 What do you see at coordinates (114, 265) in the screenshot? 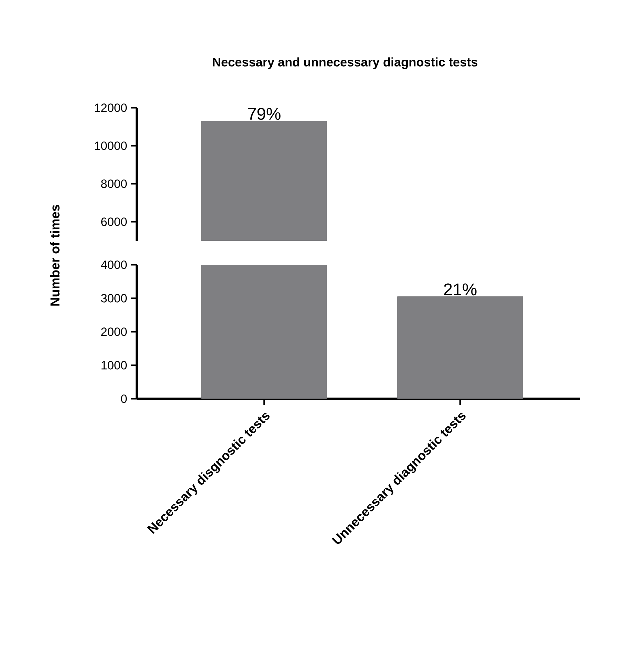
I see `y-tick-label: 4000` at bounding box center [114, 265].